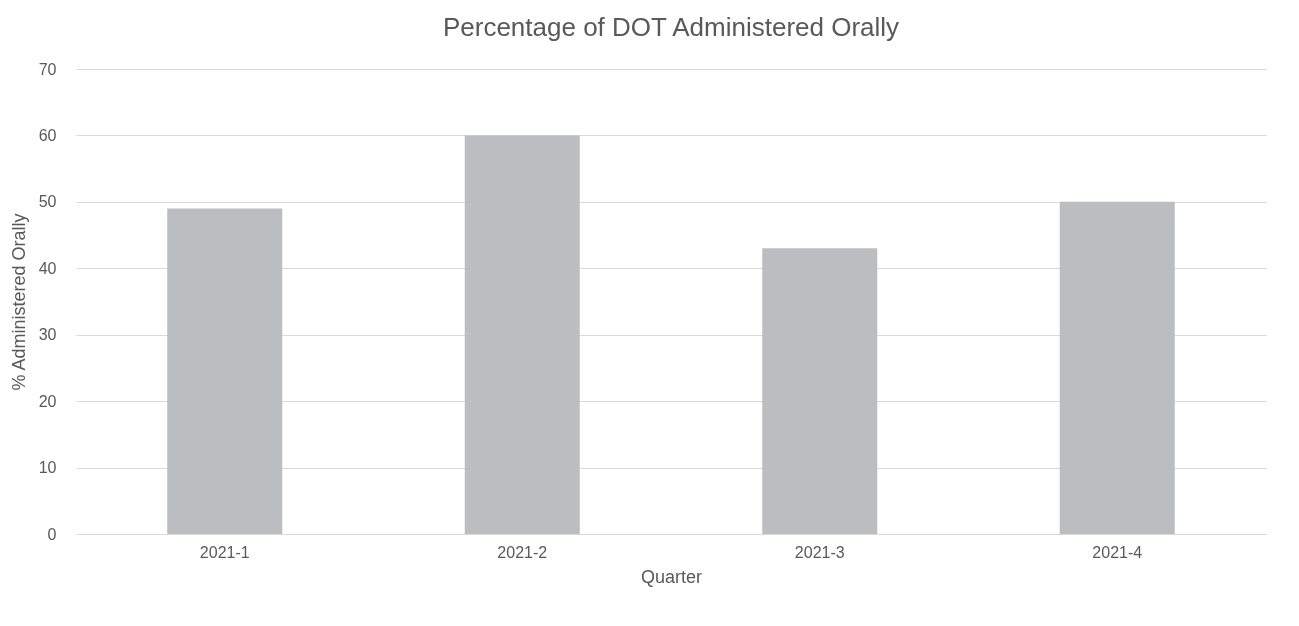 This screenshot has height=626, width=1299. I want to click on x-tick-label: 2021-3, so click(819, 552).